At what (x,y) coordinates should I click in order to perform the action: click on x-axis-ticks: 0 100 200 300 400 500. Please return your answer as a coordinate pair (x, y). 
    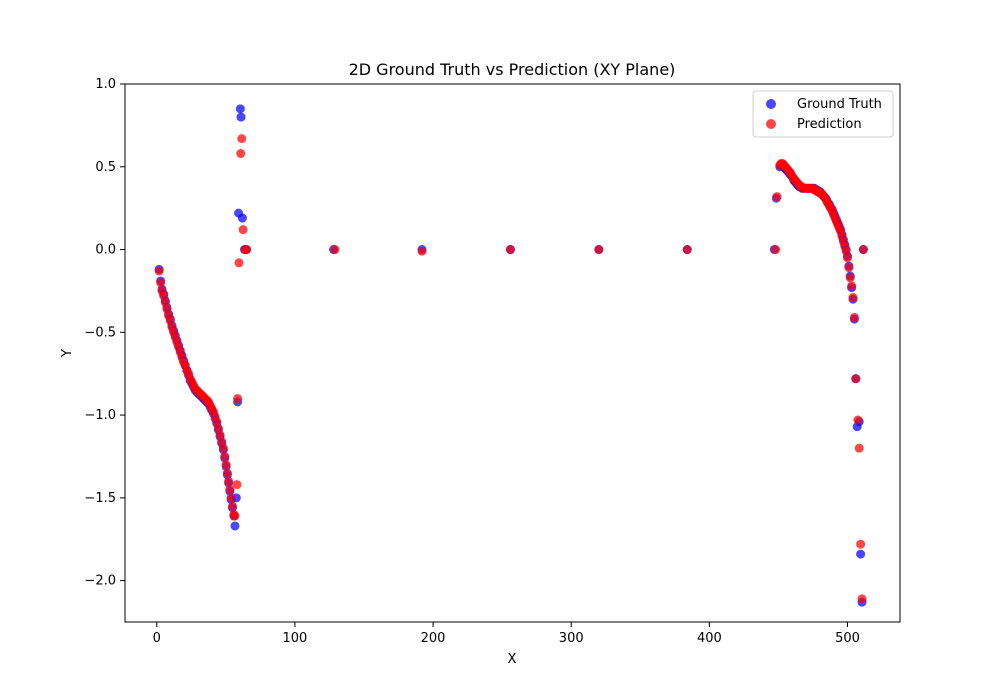
    Looking at the image, I should click on (506, 634).